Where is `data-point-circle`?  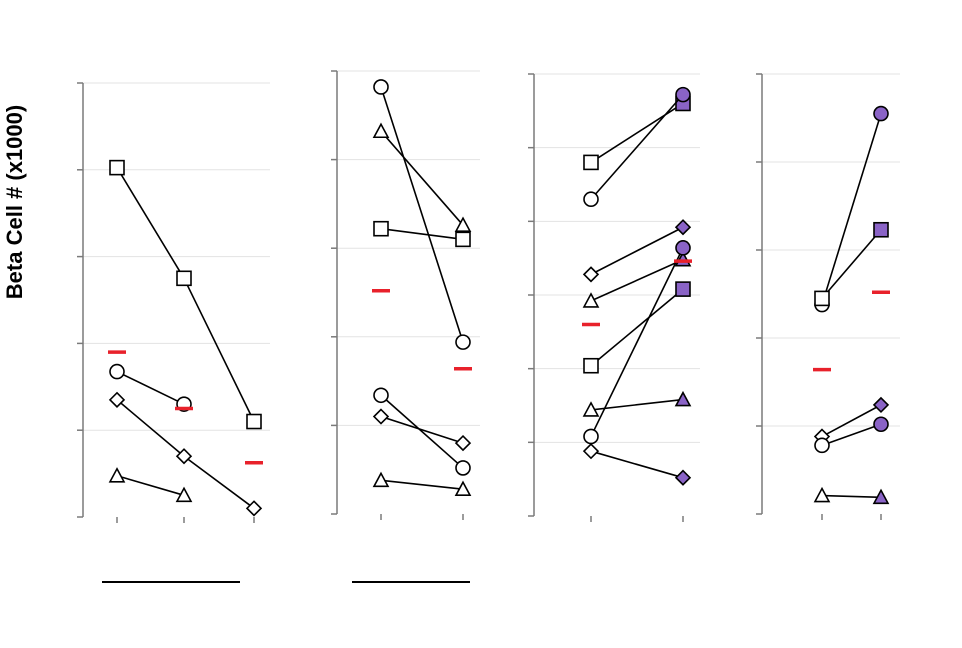
data-point-circle is located at coordinates (117, 371).